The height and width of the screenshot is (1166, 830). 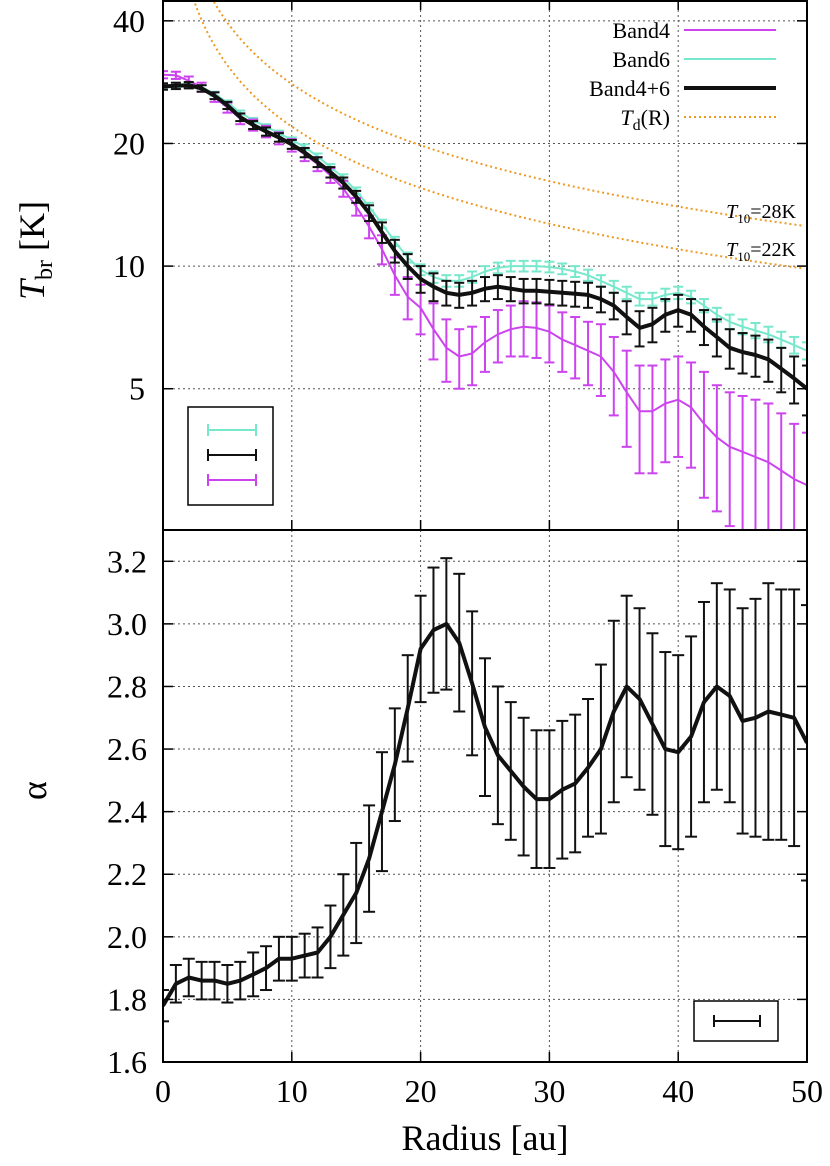 I want to click on top-errorbar-legend, so click(x=232, y=455).